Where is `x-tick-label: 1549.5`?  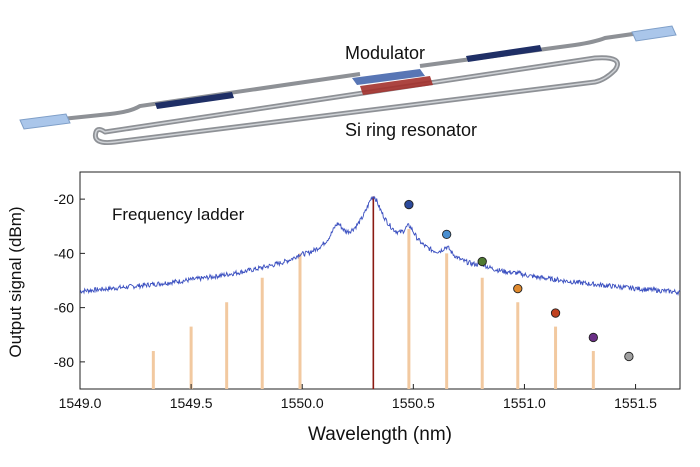 x-tick-label: 1549.5 is located at coordinates (191, 403).